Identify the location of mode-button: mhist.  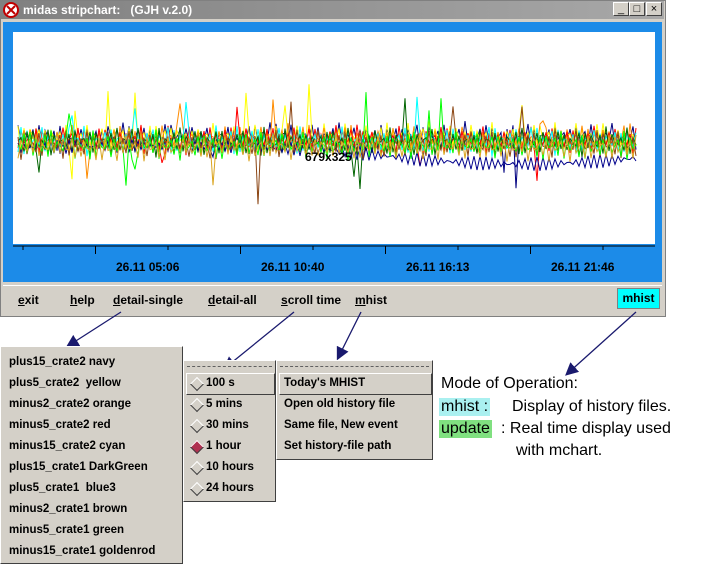
(638, 298).